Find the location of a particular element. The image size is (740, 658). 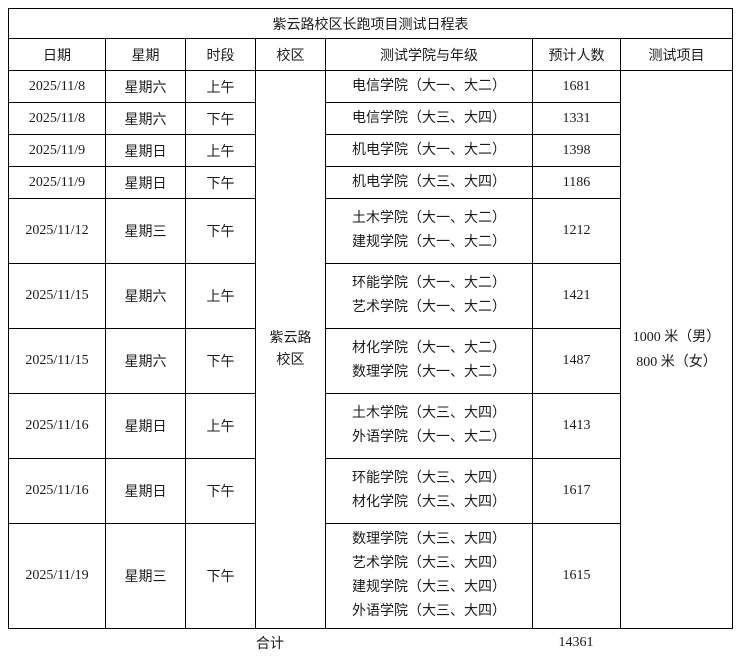

cell-colleges: 机电学院（大三、大四） is located at coordinates (429, 182).